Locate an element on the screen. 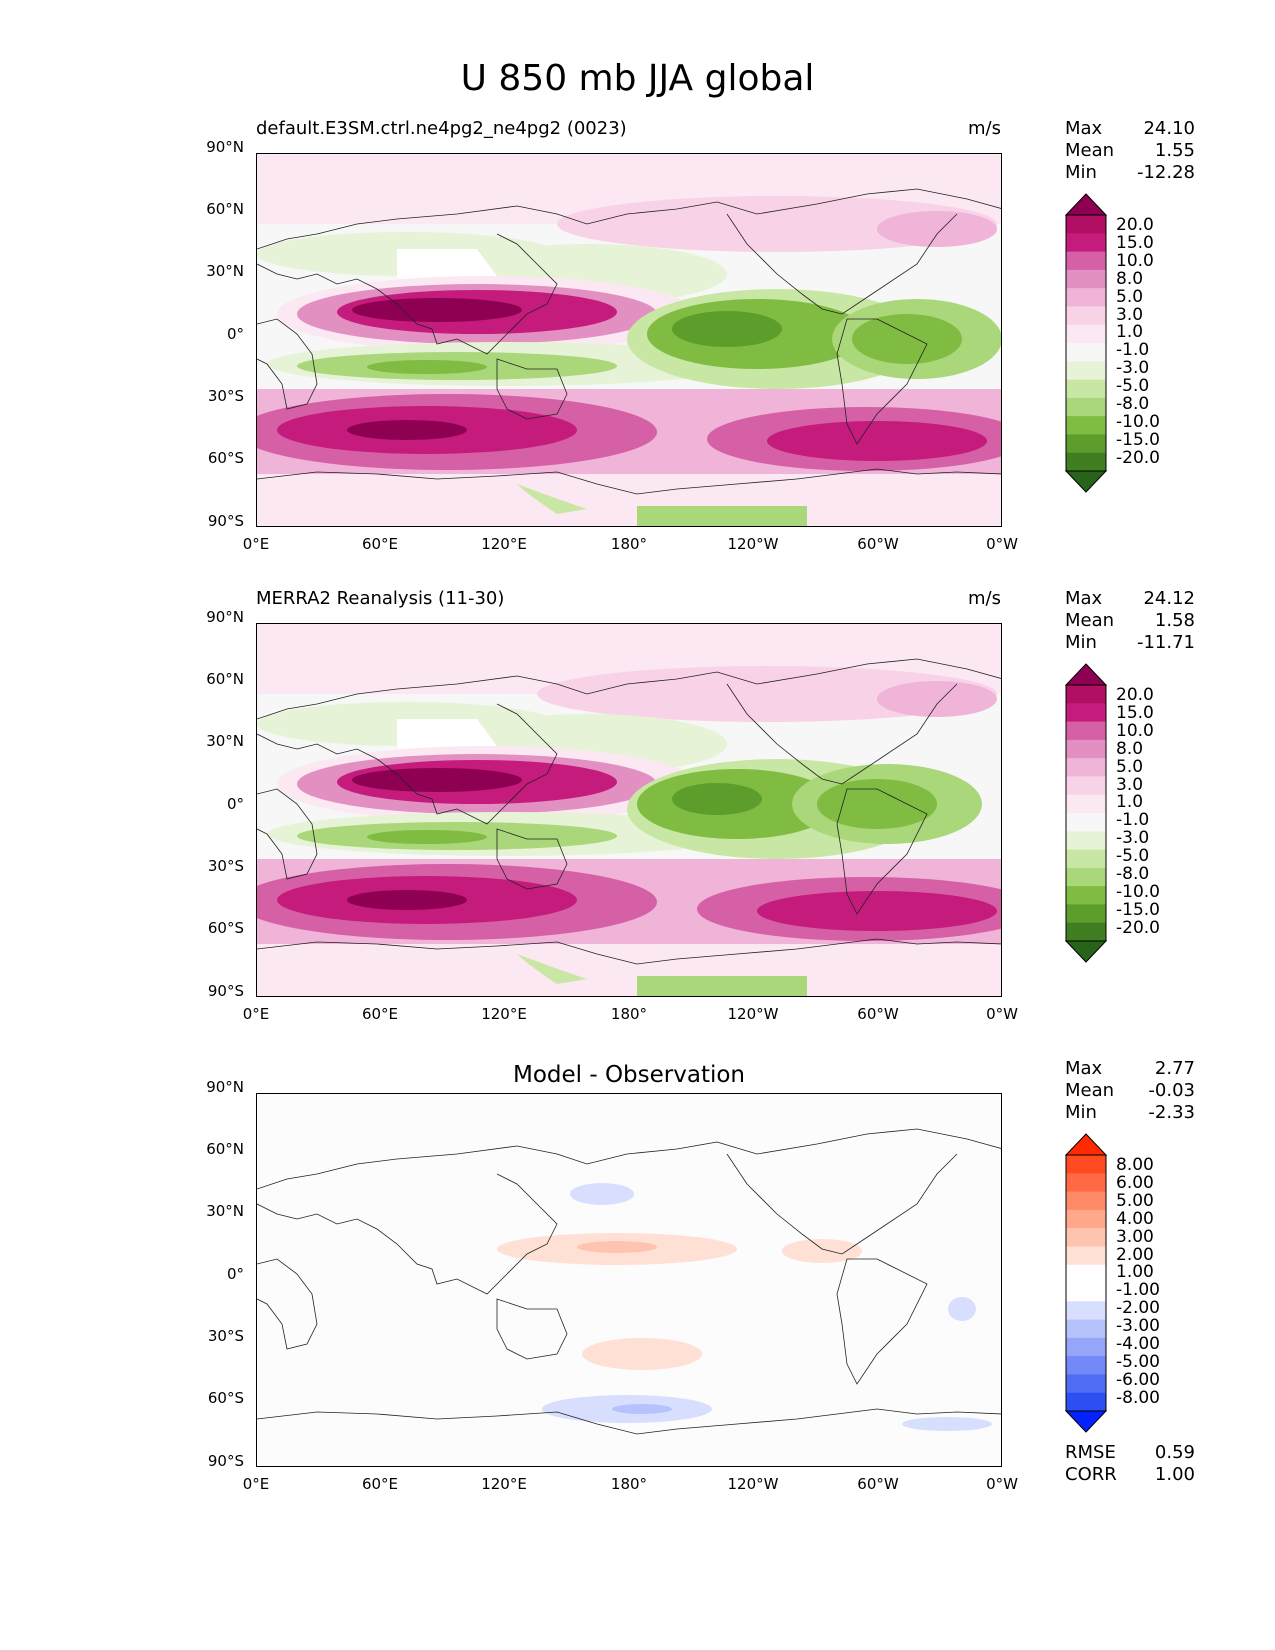 This screenshot has width=1275, height=1650. units-label: m/s is located at coordinates (984, 128).